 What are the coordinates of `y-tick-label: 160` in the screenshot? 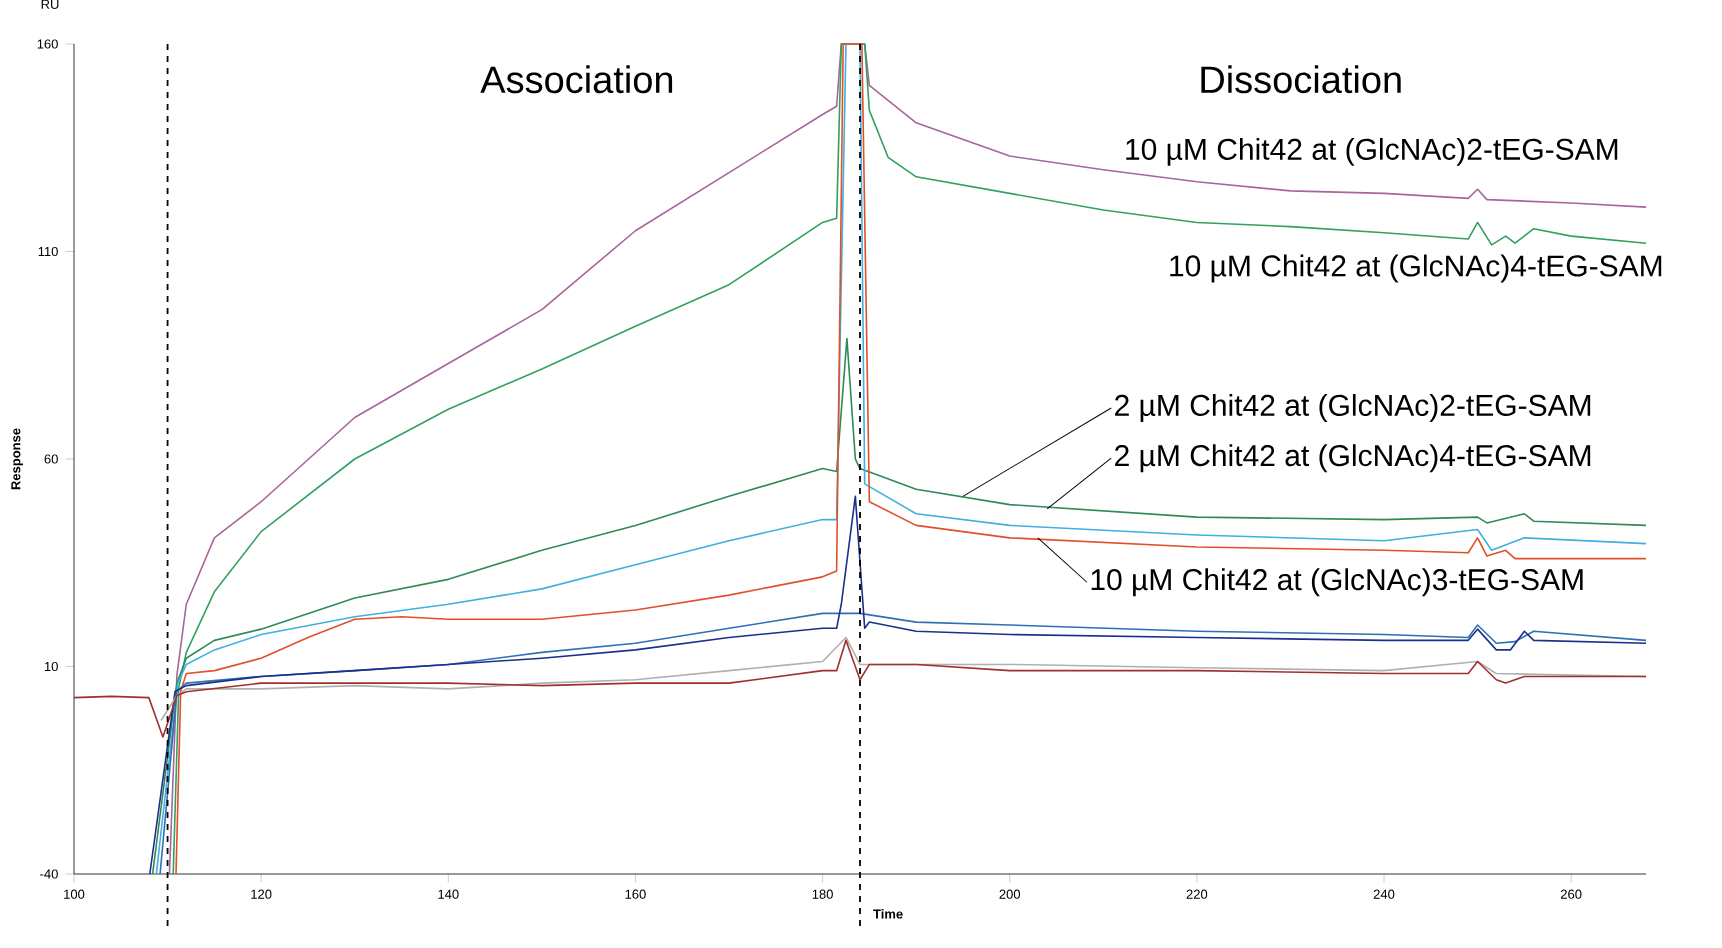 It's located at (47, 44).